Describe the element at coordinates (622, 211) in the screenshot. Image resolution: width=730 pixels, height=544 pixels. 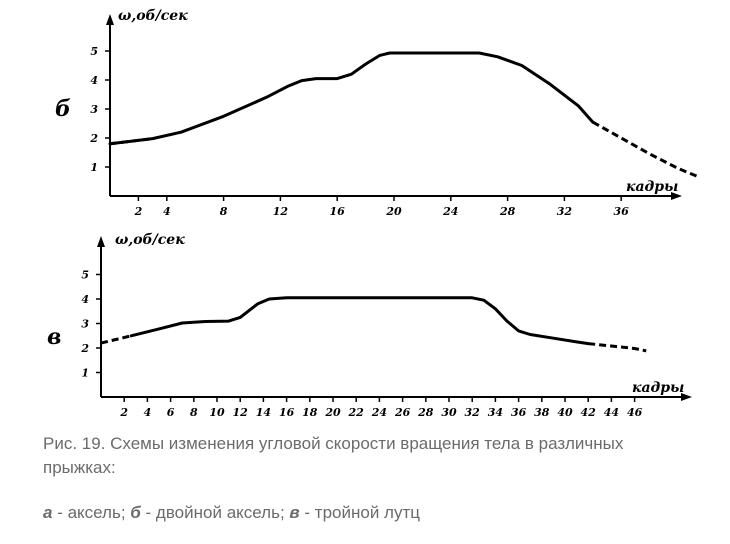
I see `chart-1-x-tick-label: 36` at that location.